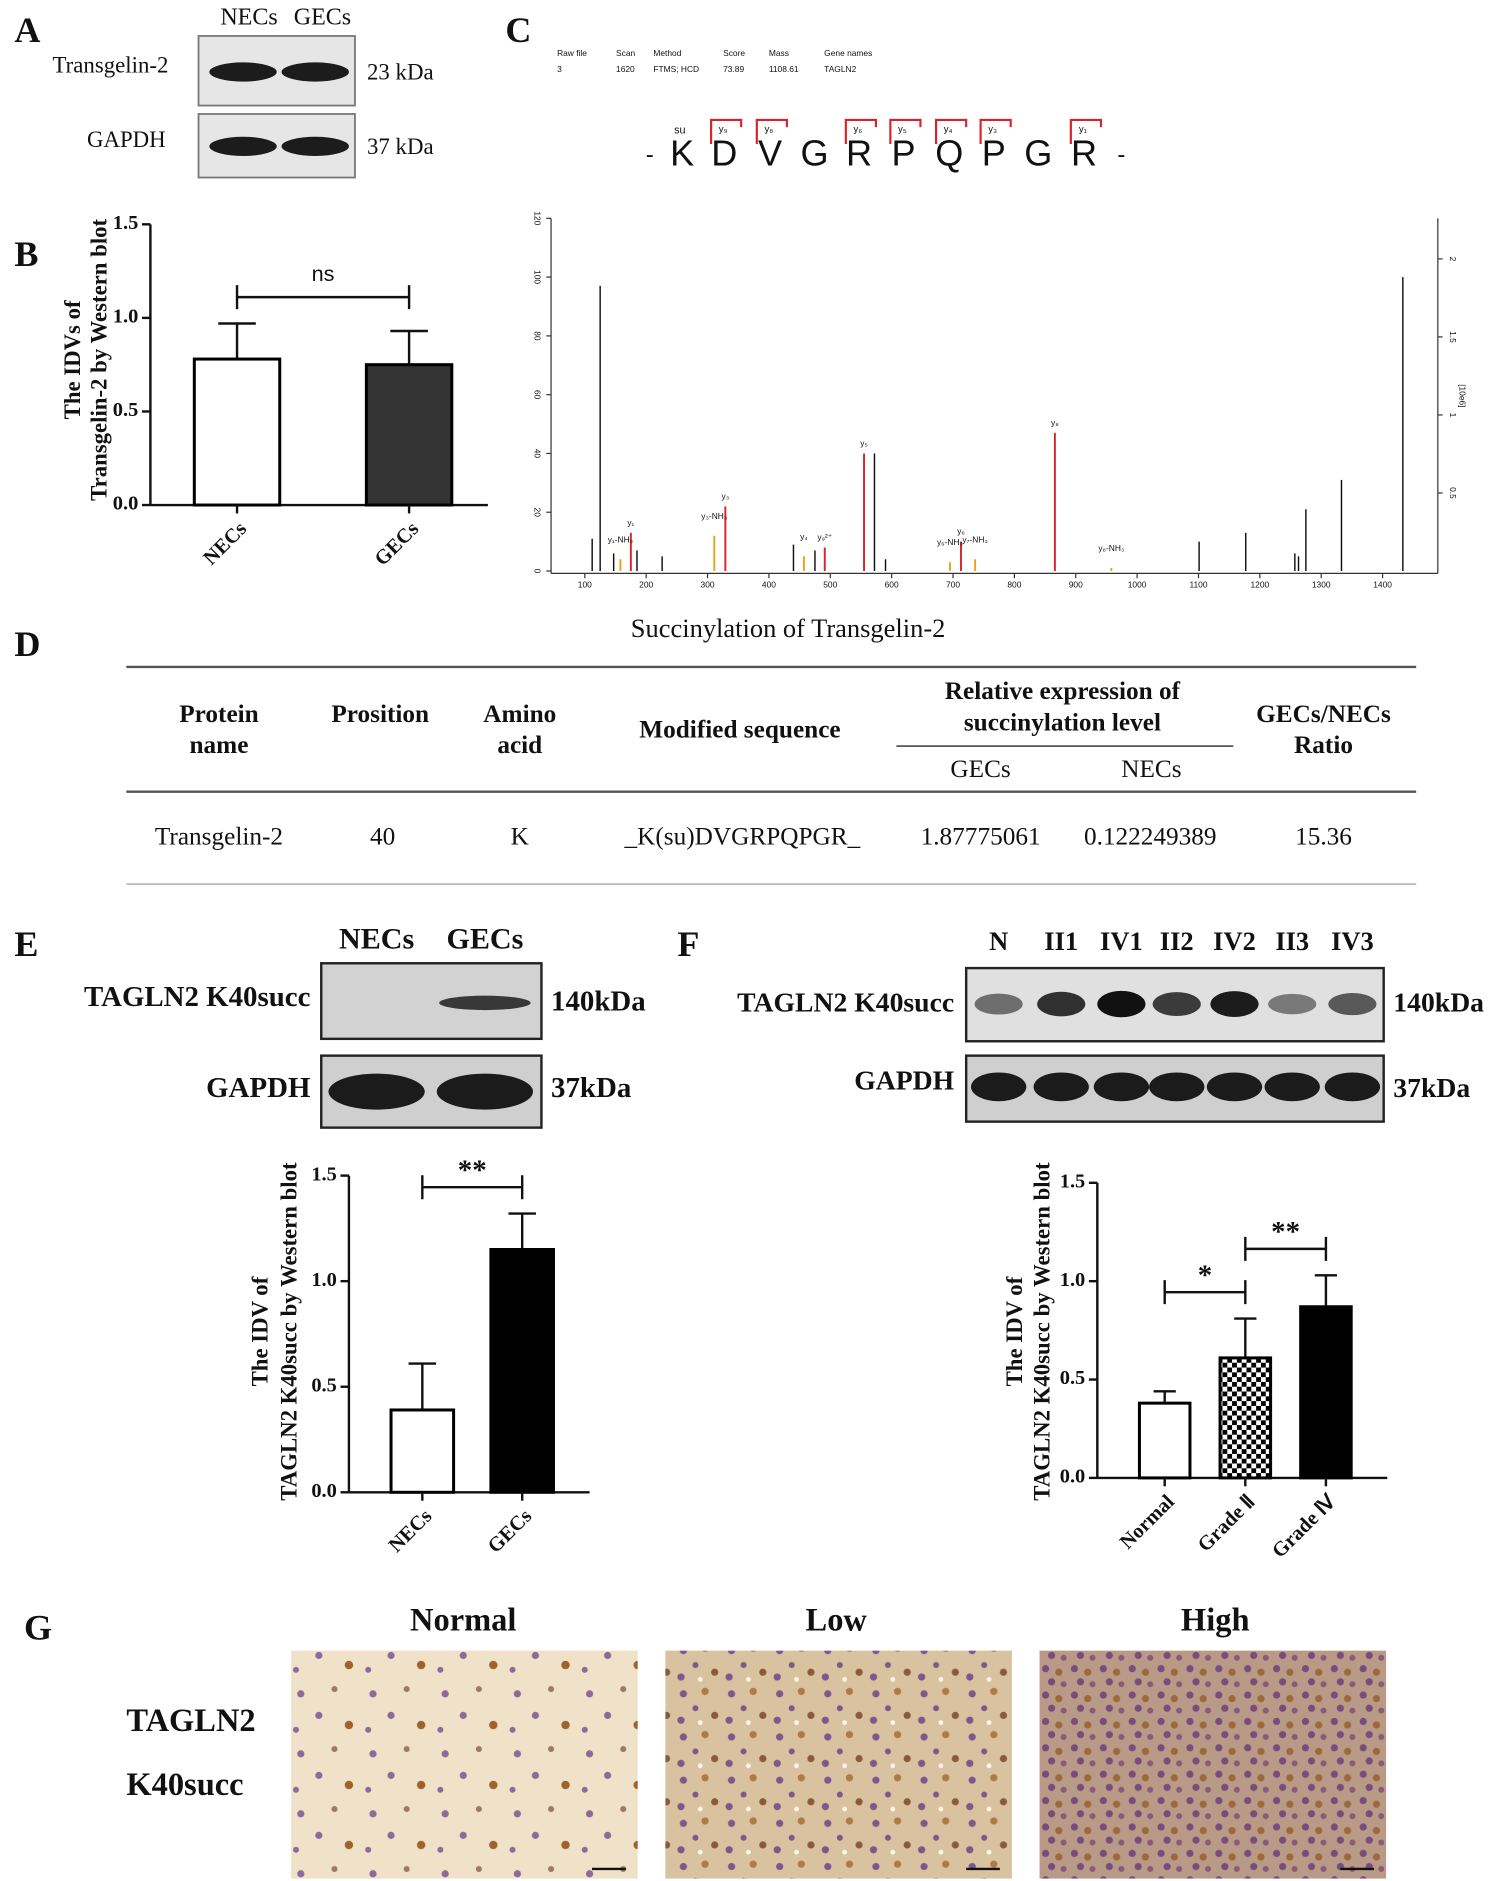 The height and width of the screenshot is (1881, 1492). I want to click on header-field: Scan, so click(625, 53).